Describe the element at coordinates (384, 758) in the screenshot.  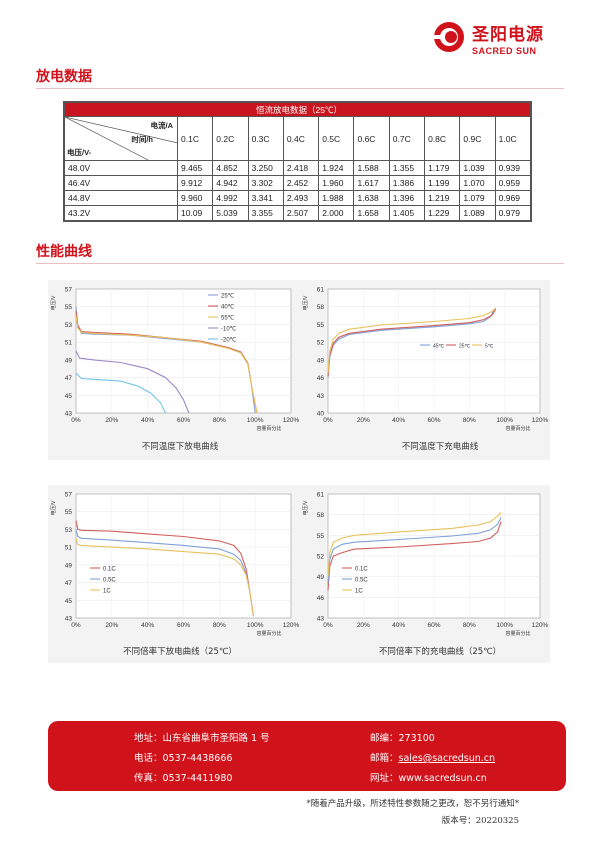
I see `email-label: 邮箱：` at that location.